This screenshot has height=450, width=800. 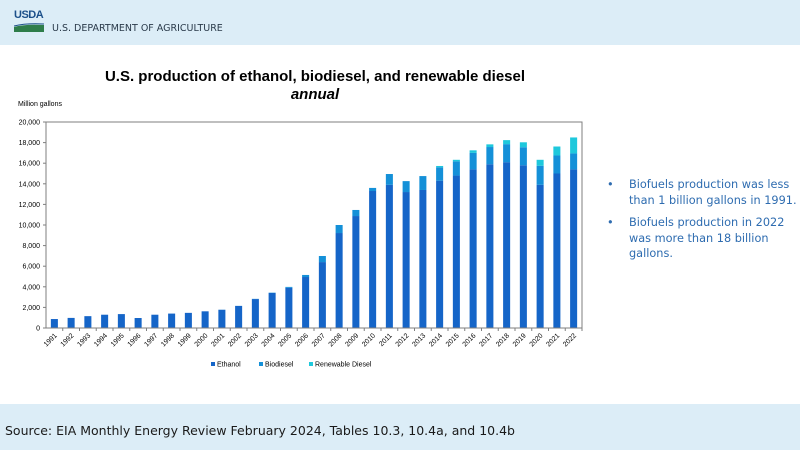 What do you see at coordinates (322, 295) in the screenshot?
I see `bar-ethanol-2007` at bounding box center [322, 295].